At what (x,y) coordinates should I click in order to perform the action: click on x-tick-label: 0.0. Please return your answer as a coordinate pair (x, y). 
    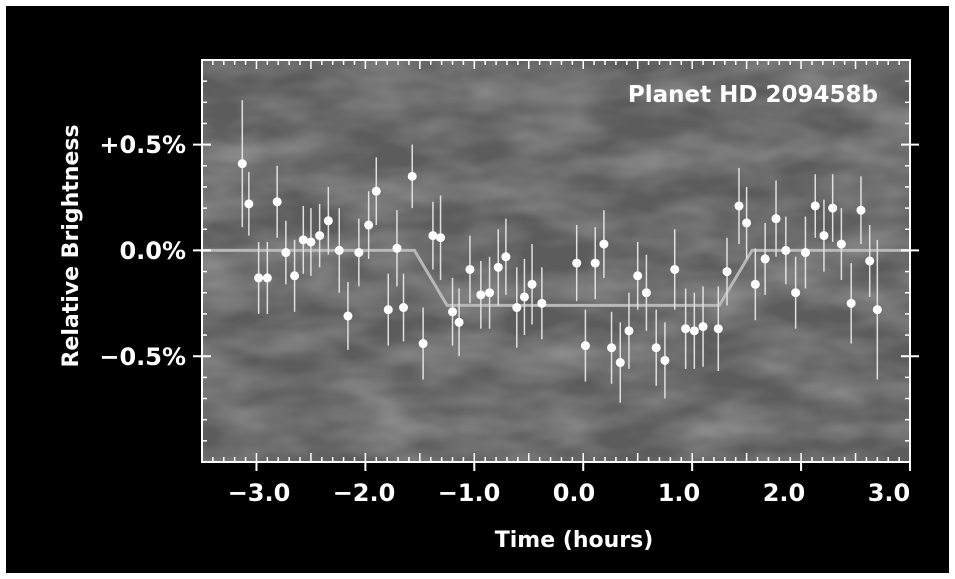
    Looking at the image, I should click on (574, 493).